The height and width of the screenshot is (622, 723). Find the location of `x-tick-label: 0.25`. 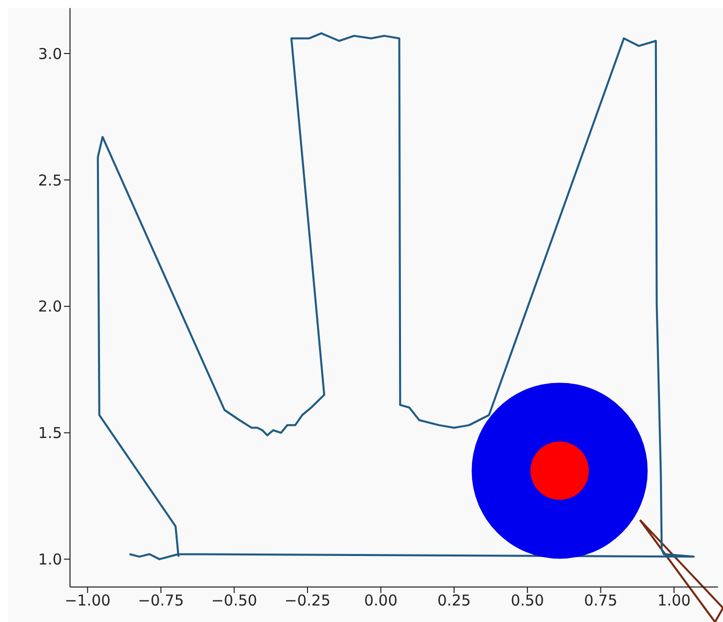

x-tick-label: 0.25 is located at coordinates (454, 601).